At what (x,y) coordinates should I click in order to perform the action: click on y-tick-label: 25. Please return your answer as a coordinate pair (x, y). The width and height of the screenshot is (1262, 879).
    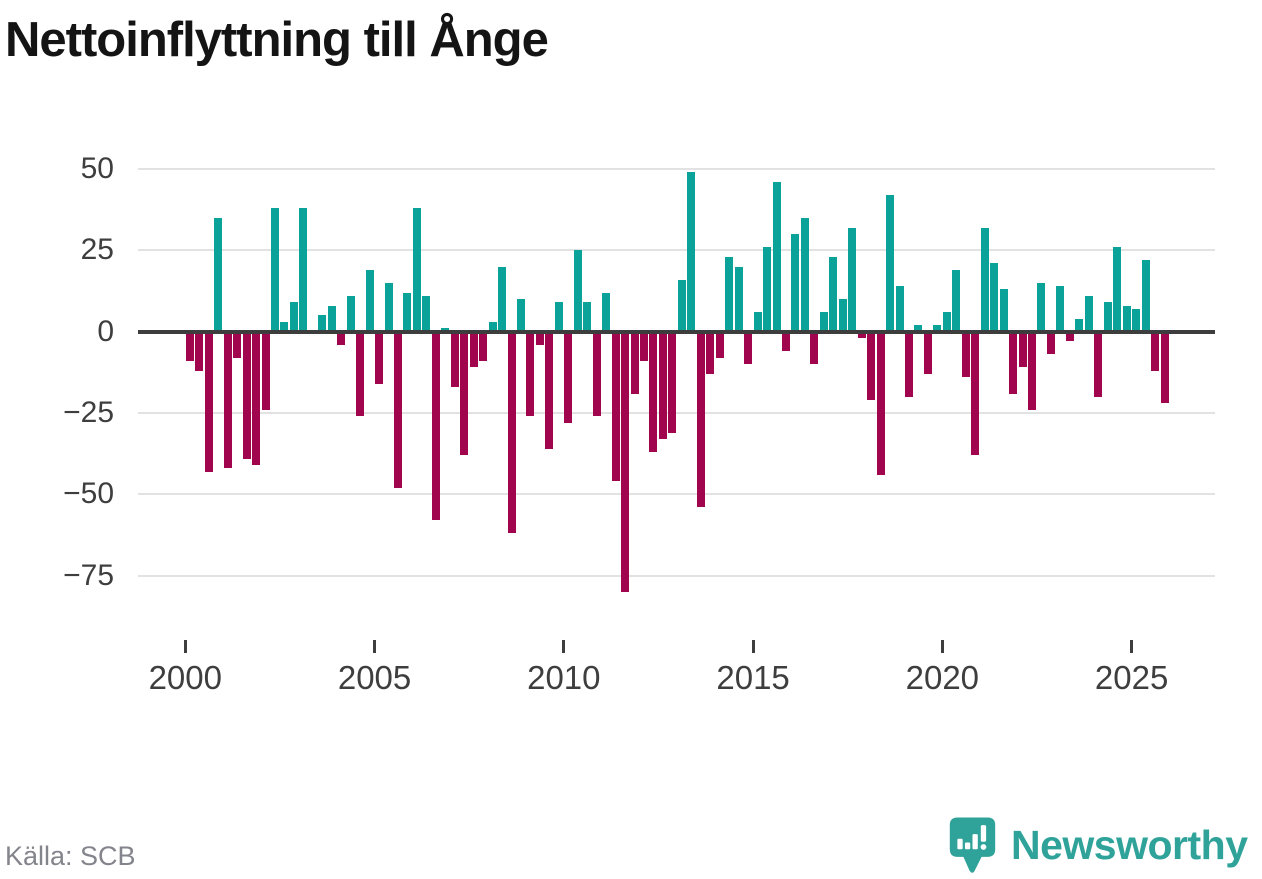
    Looking at the image, I should click on (97, 250).